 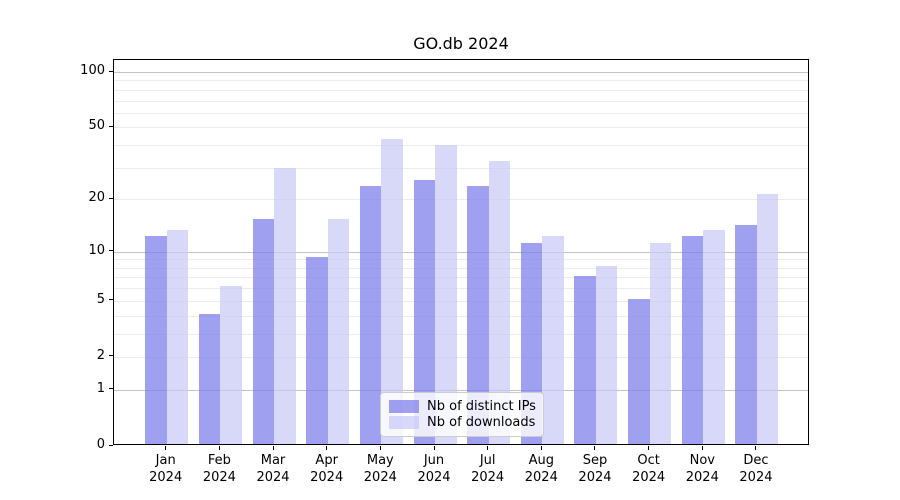 I want to click on bar-distinct-ips-may-2024, so click(x=370, y=315).